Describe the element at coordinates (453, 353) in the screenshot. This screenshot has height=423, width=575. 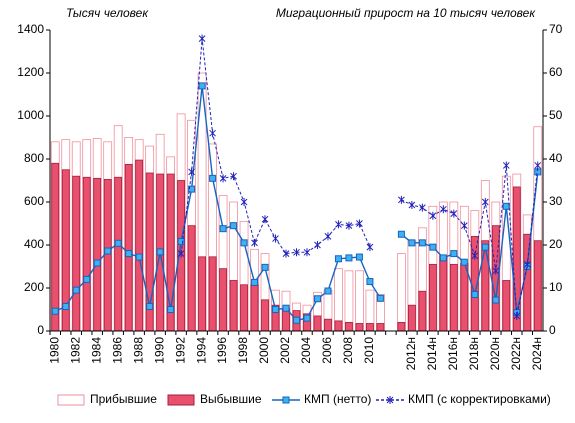
I see `x-tick-label: 2016н` at that location.